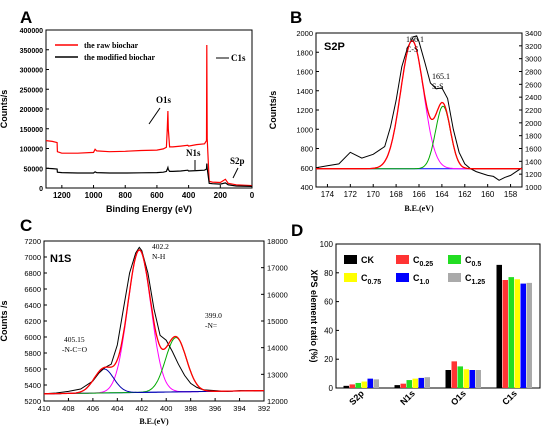 The height and width of the screenshot is (428, 550). I want to click on legend-label-subscript: 0.75, so click(375, 282).